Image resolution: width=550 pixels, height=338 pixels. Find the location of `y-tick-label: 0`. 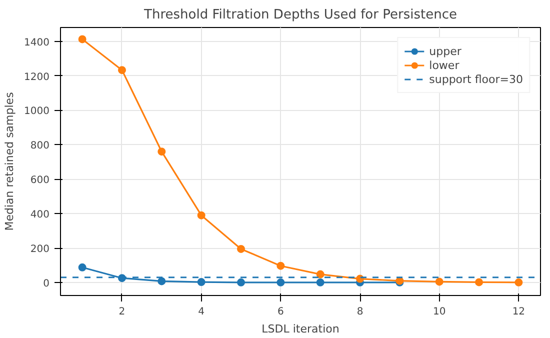

y-tick-label: 0 is located at coordinates (46, 284).